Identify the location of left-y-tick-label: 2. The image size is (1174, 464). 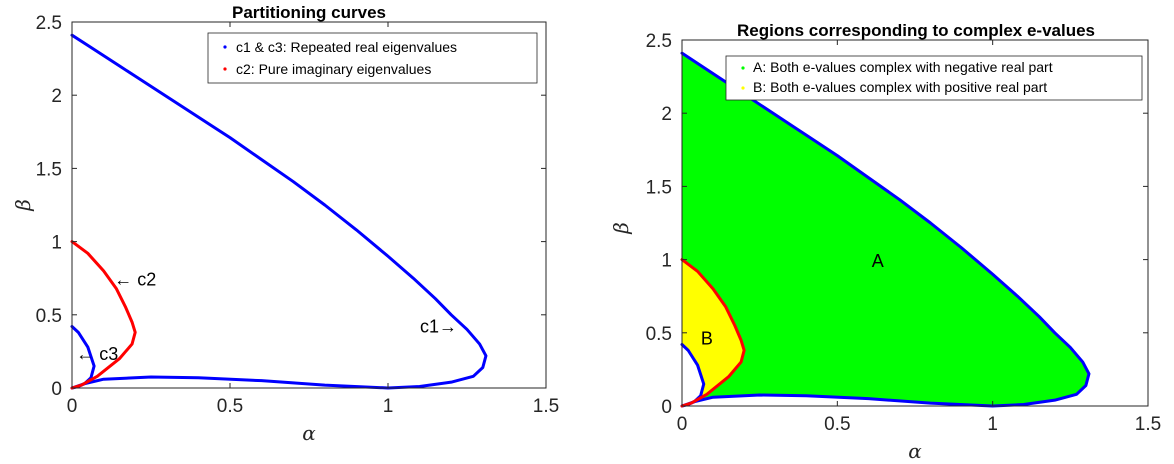
(56, 96).